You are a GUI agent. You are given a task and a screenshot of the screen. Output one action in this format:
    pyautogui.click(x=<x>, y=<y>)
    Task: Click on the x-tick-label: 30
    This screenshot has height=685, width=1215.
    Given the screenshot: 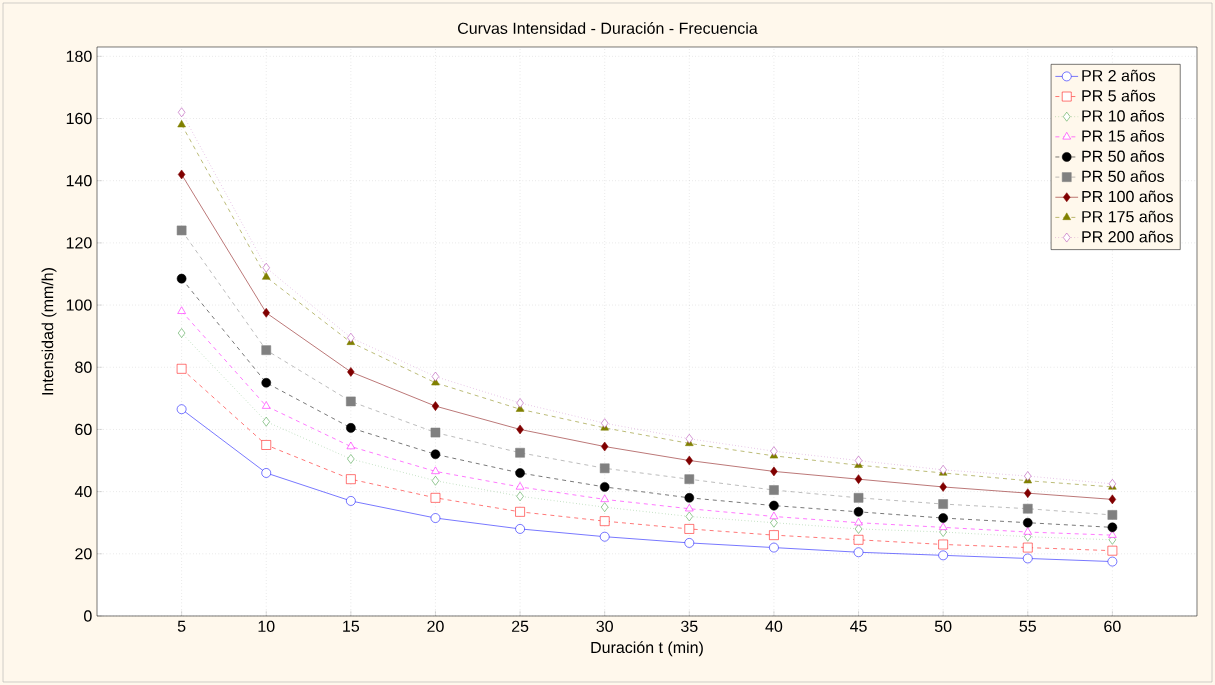 What is the action you would take?
    pyautogui.click(x=604, y=626)
    